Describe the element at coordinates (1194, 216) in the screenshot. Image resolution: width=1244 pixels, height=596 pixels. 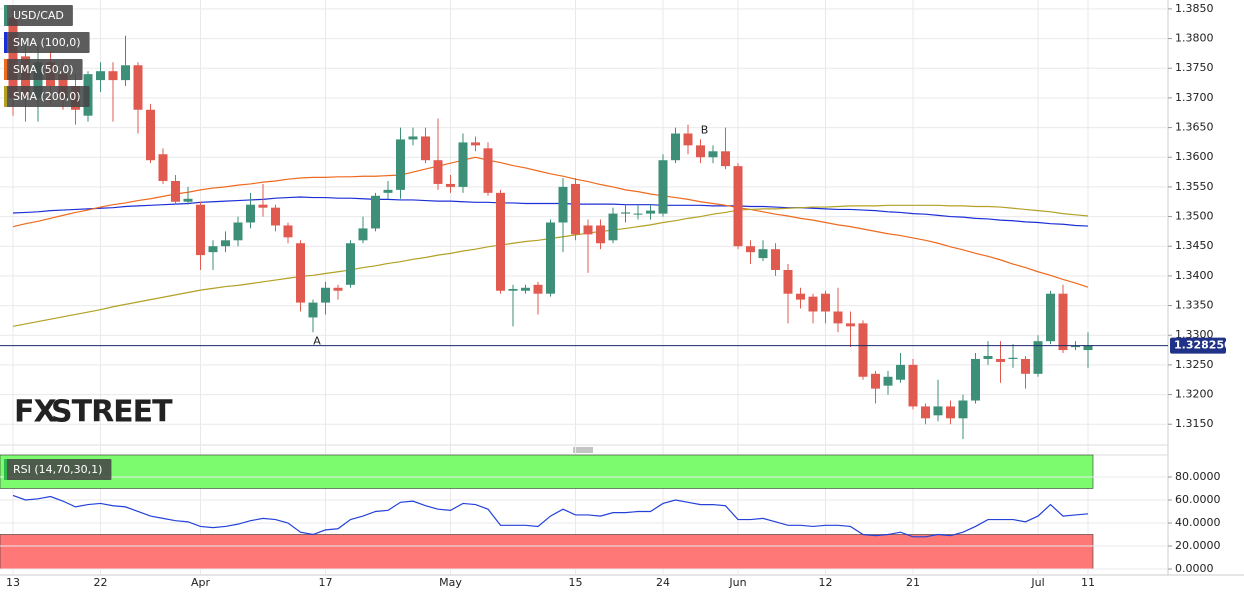
I see `y-tick-label: 1.3500` at that location.